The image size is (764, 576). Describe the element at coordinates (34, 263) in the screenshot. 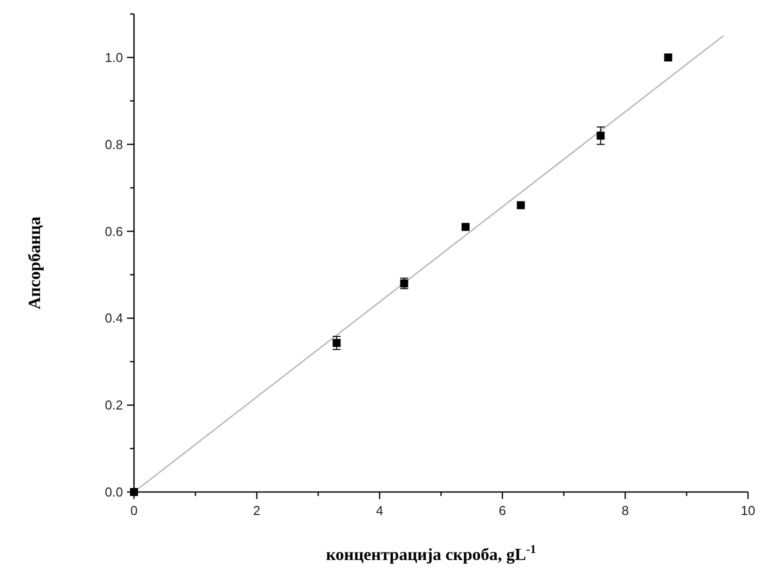

I see `y-axis-title: Апсорбанца` at that location.